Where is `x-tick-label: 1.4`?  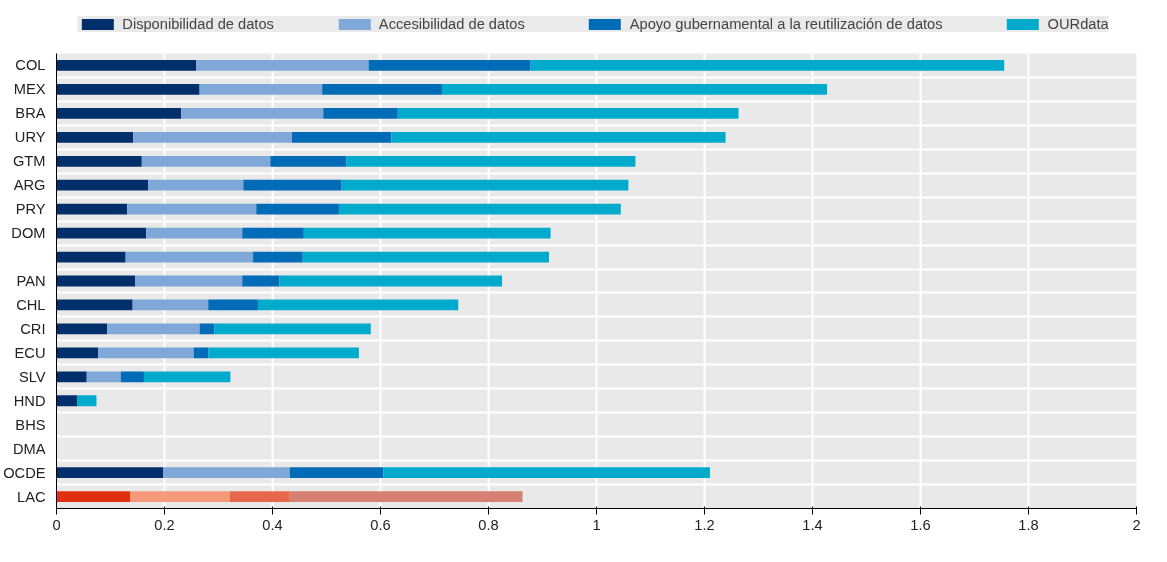 x-tick-label: 1.4 is located at coordinates (812, 524).